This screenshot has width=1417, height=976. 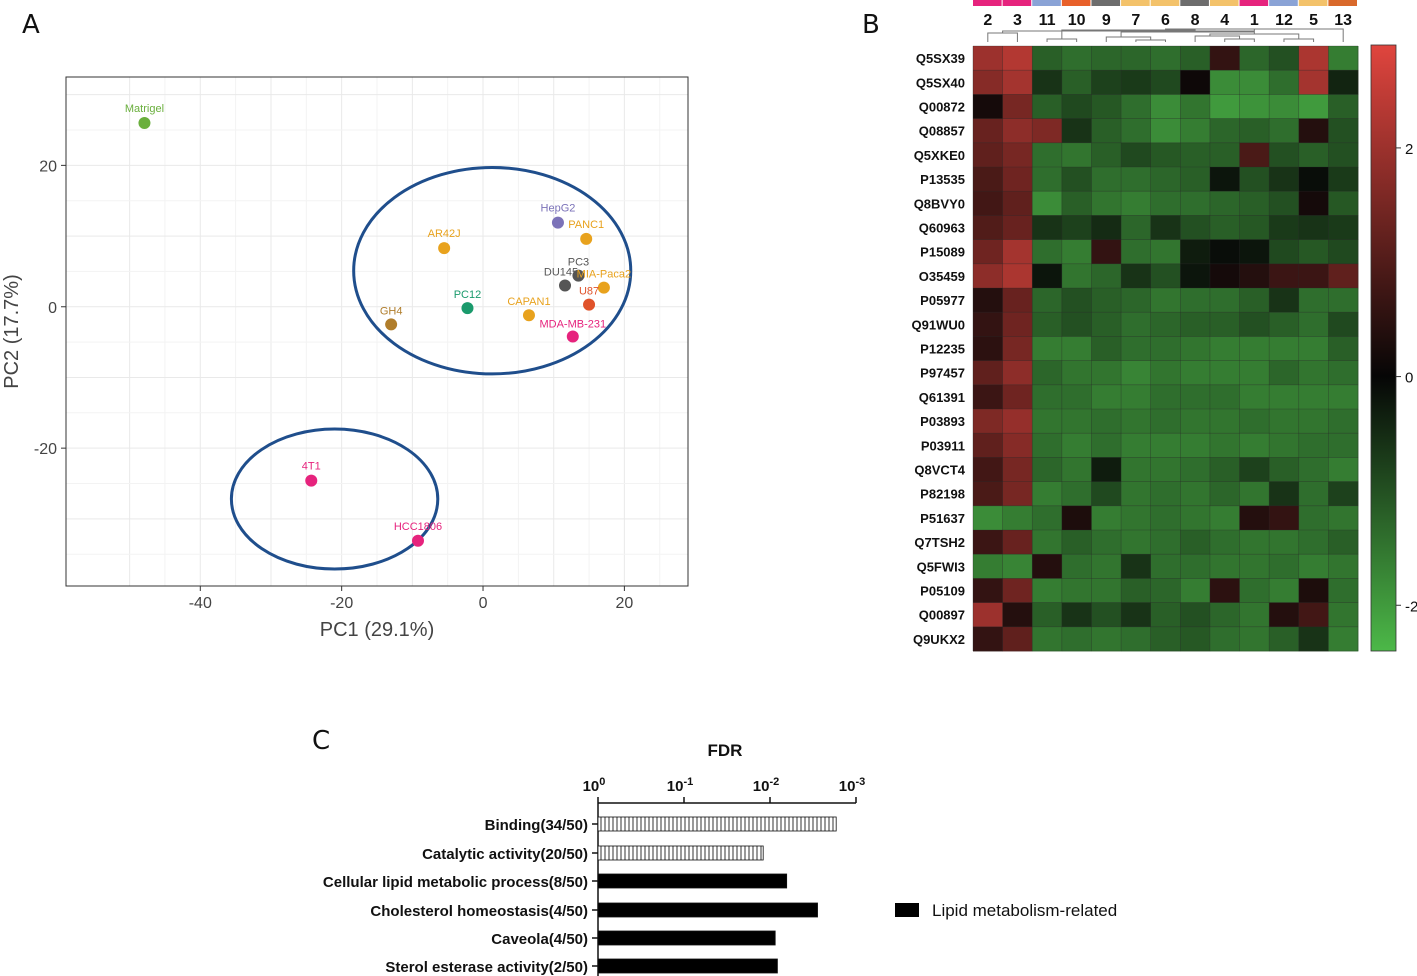 What do you see at coordinates (444, 248) in the screenshot?
I see `point-ar42j` at bounding box center [444, 248].